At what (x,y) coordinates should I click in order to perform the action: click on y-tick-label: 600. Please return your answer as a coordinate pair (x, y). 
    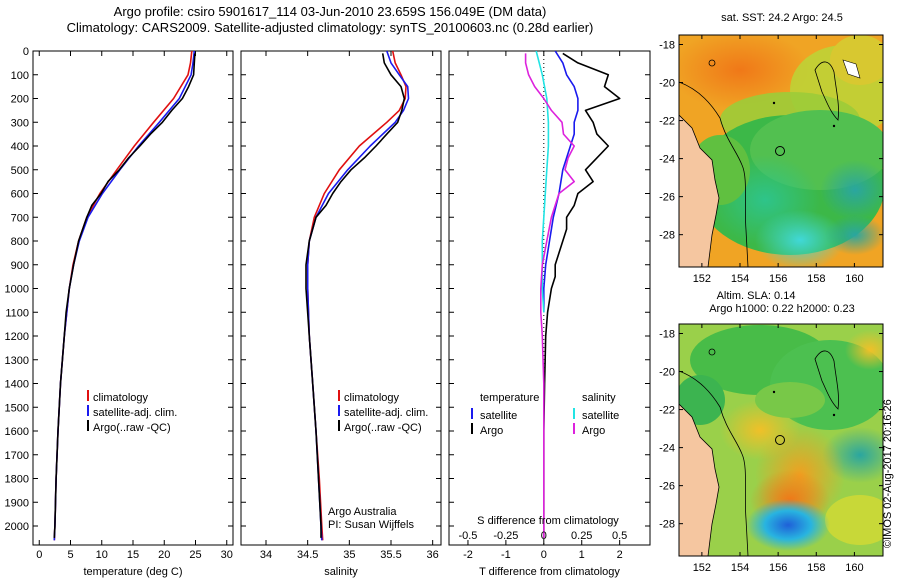
    Looking at the image, I should click on (20, 195).